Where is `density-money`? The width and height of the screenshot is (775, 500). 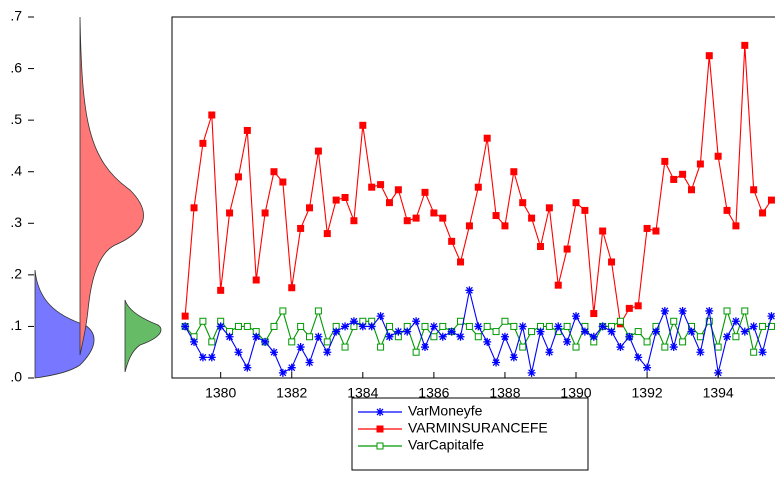
density-money is located at coordinates (64, 324).